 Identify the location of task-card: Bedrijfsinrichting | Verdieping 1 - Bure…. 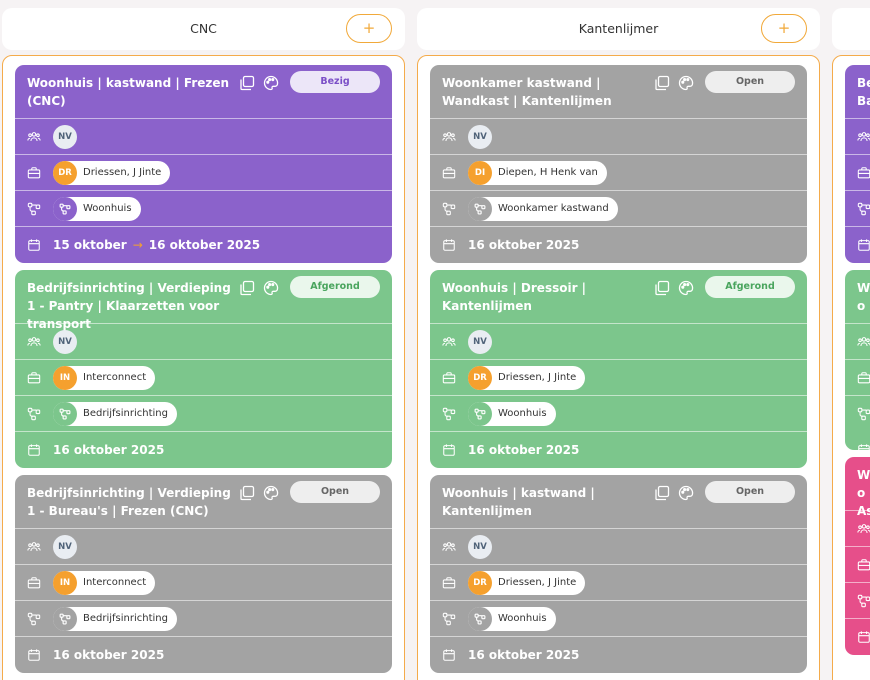
(203, 574).